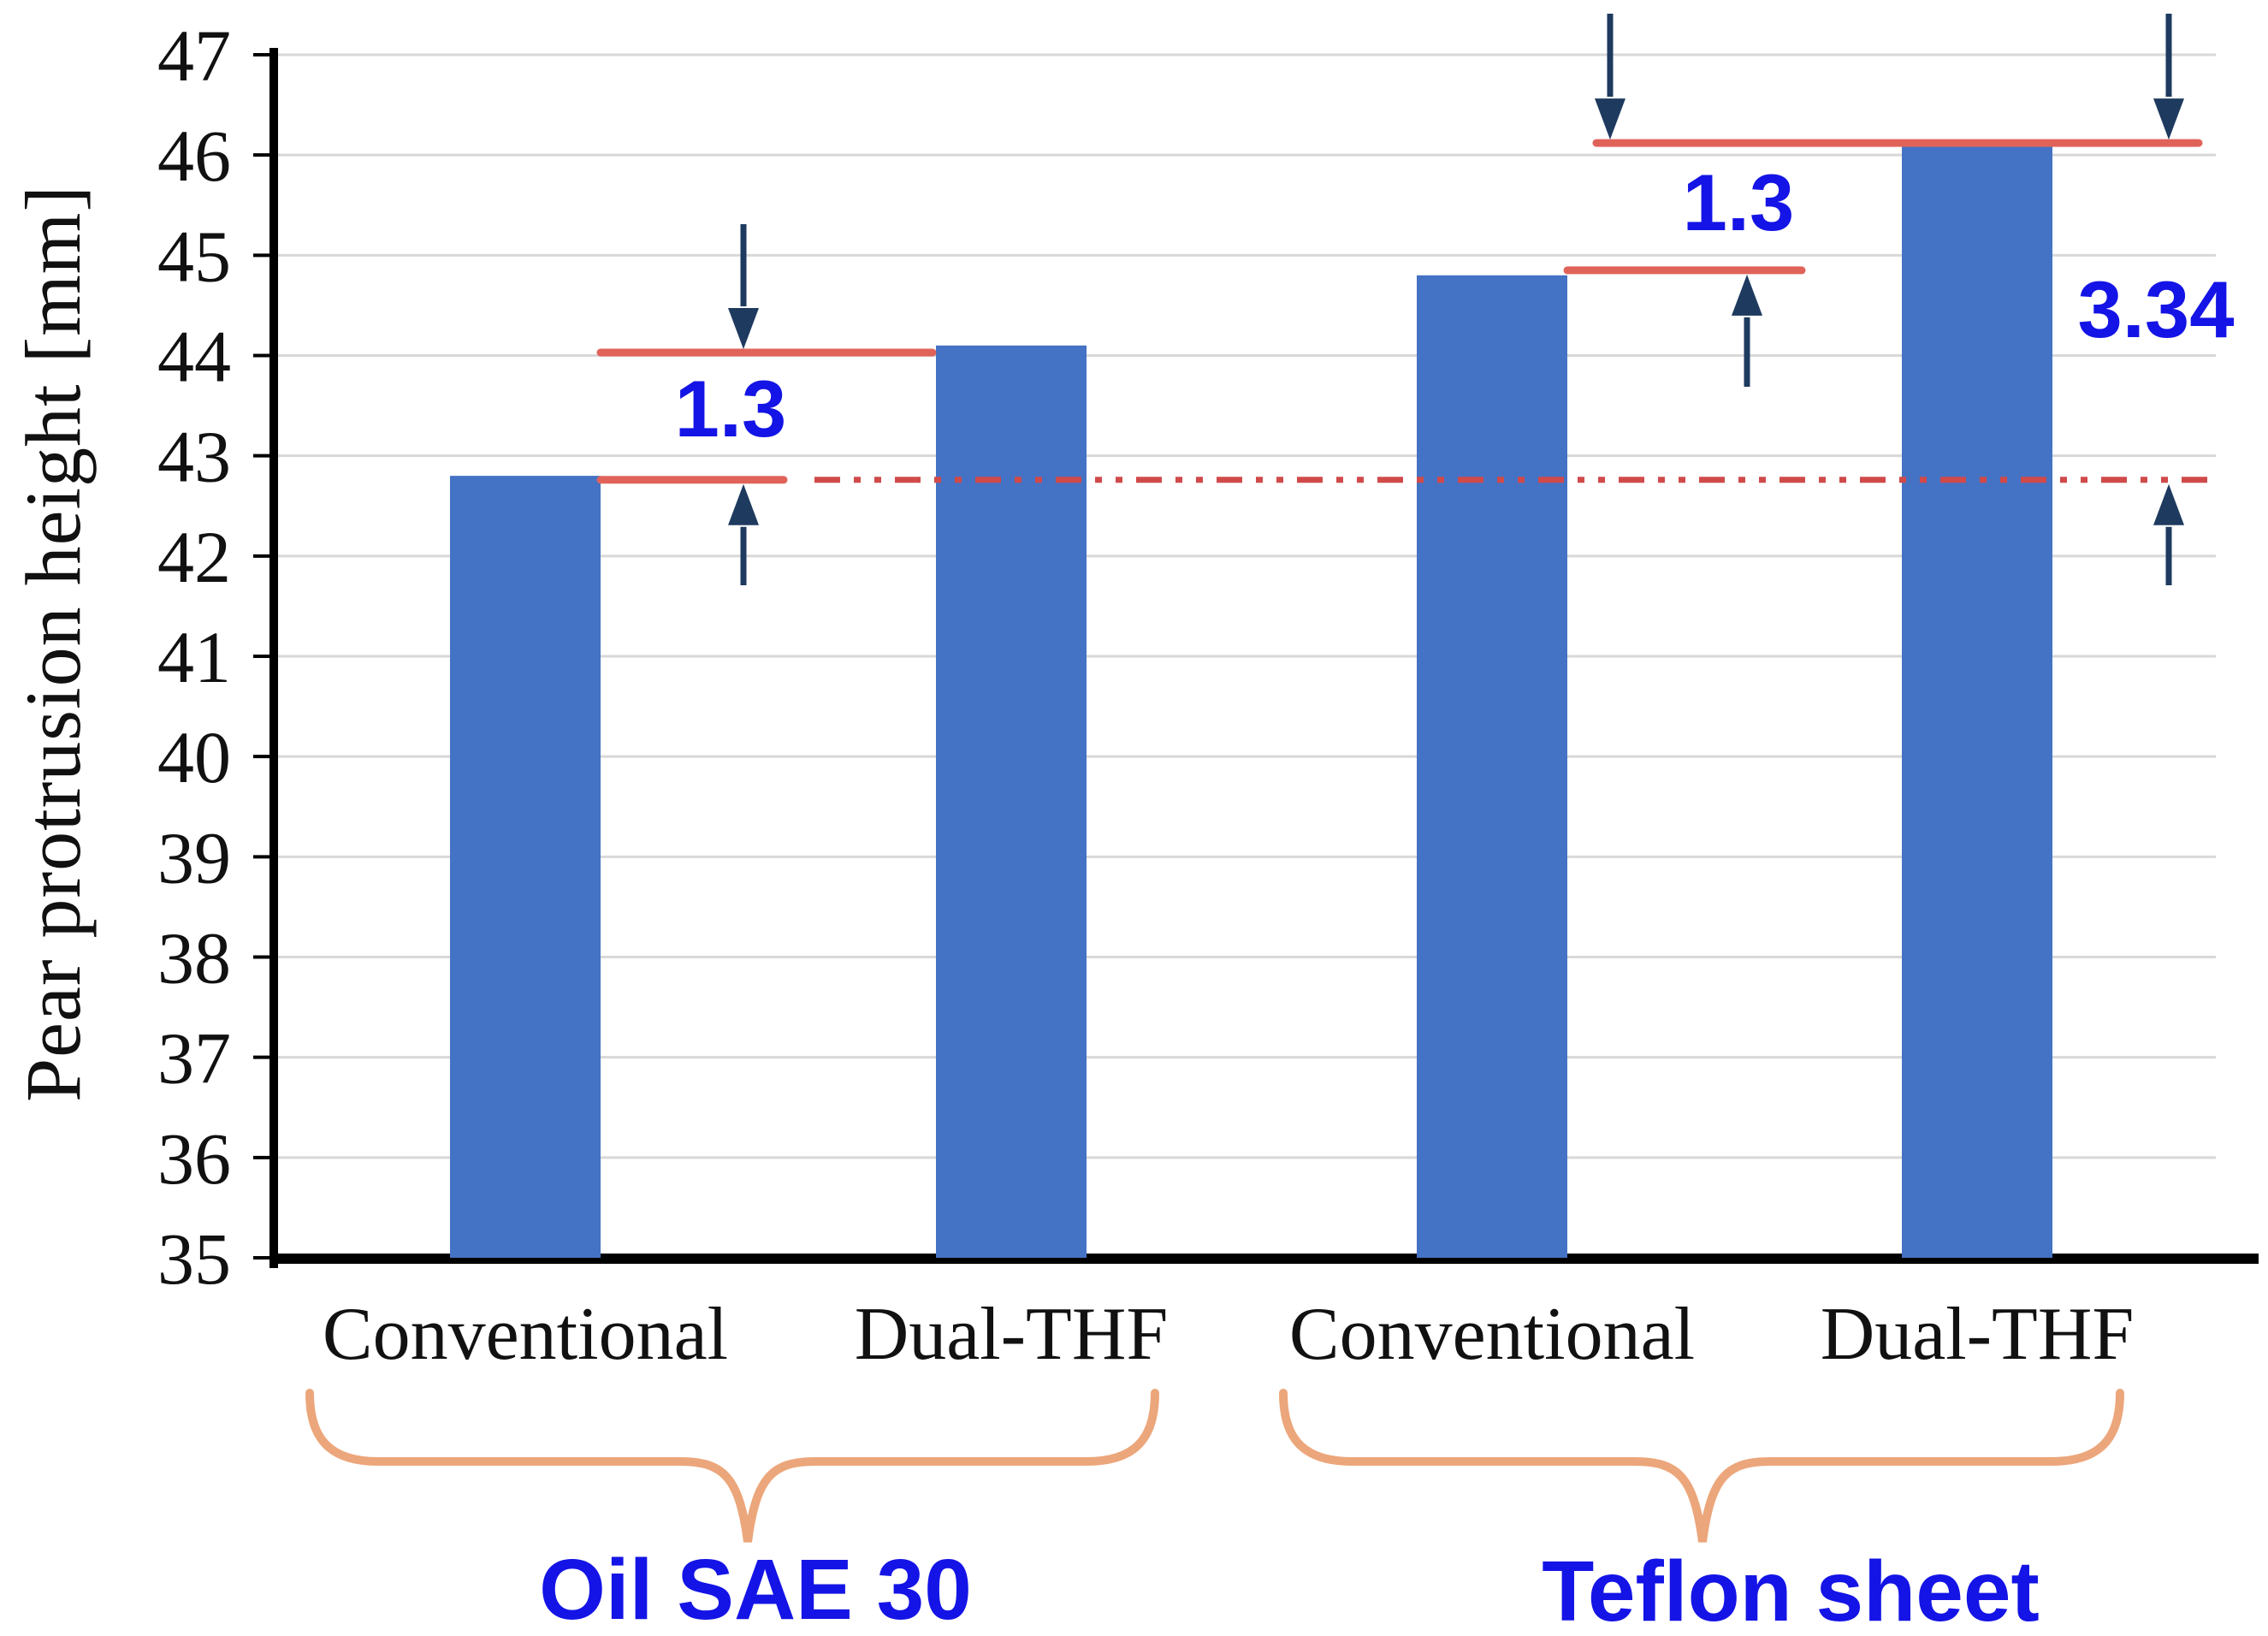 The width and height of the screenshot is (2268, 1636). Describe the element at coordinates (1610, 77) in the screenshot. I see `down-arrow-teflon-left-icon` at that location.